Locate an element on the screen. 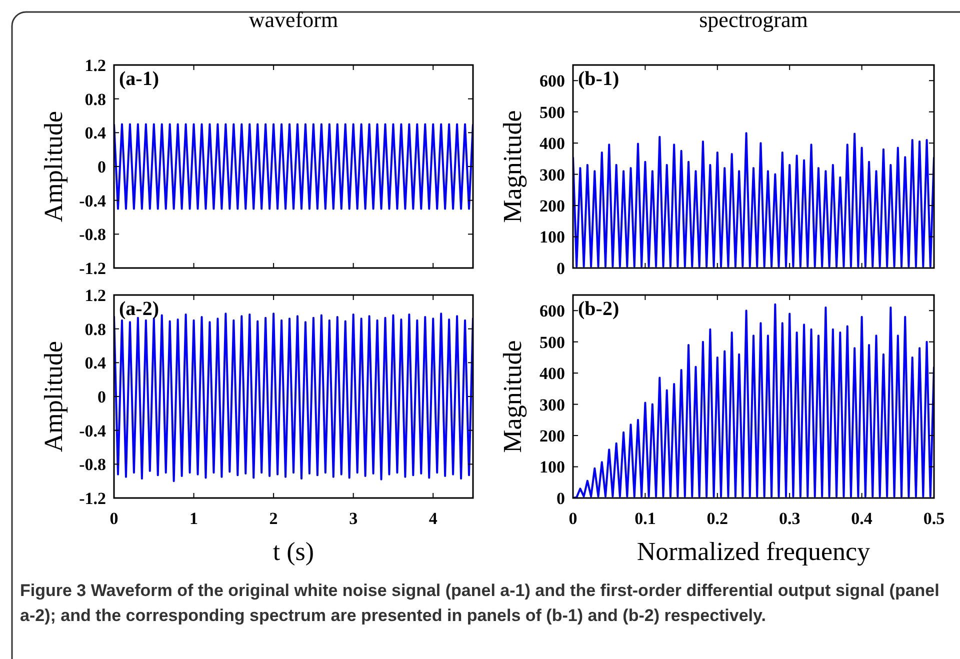 The image size is (960, 659). chart-title: spectrogram is located at coordinates (753, 19).